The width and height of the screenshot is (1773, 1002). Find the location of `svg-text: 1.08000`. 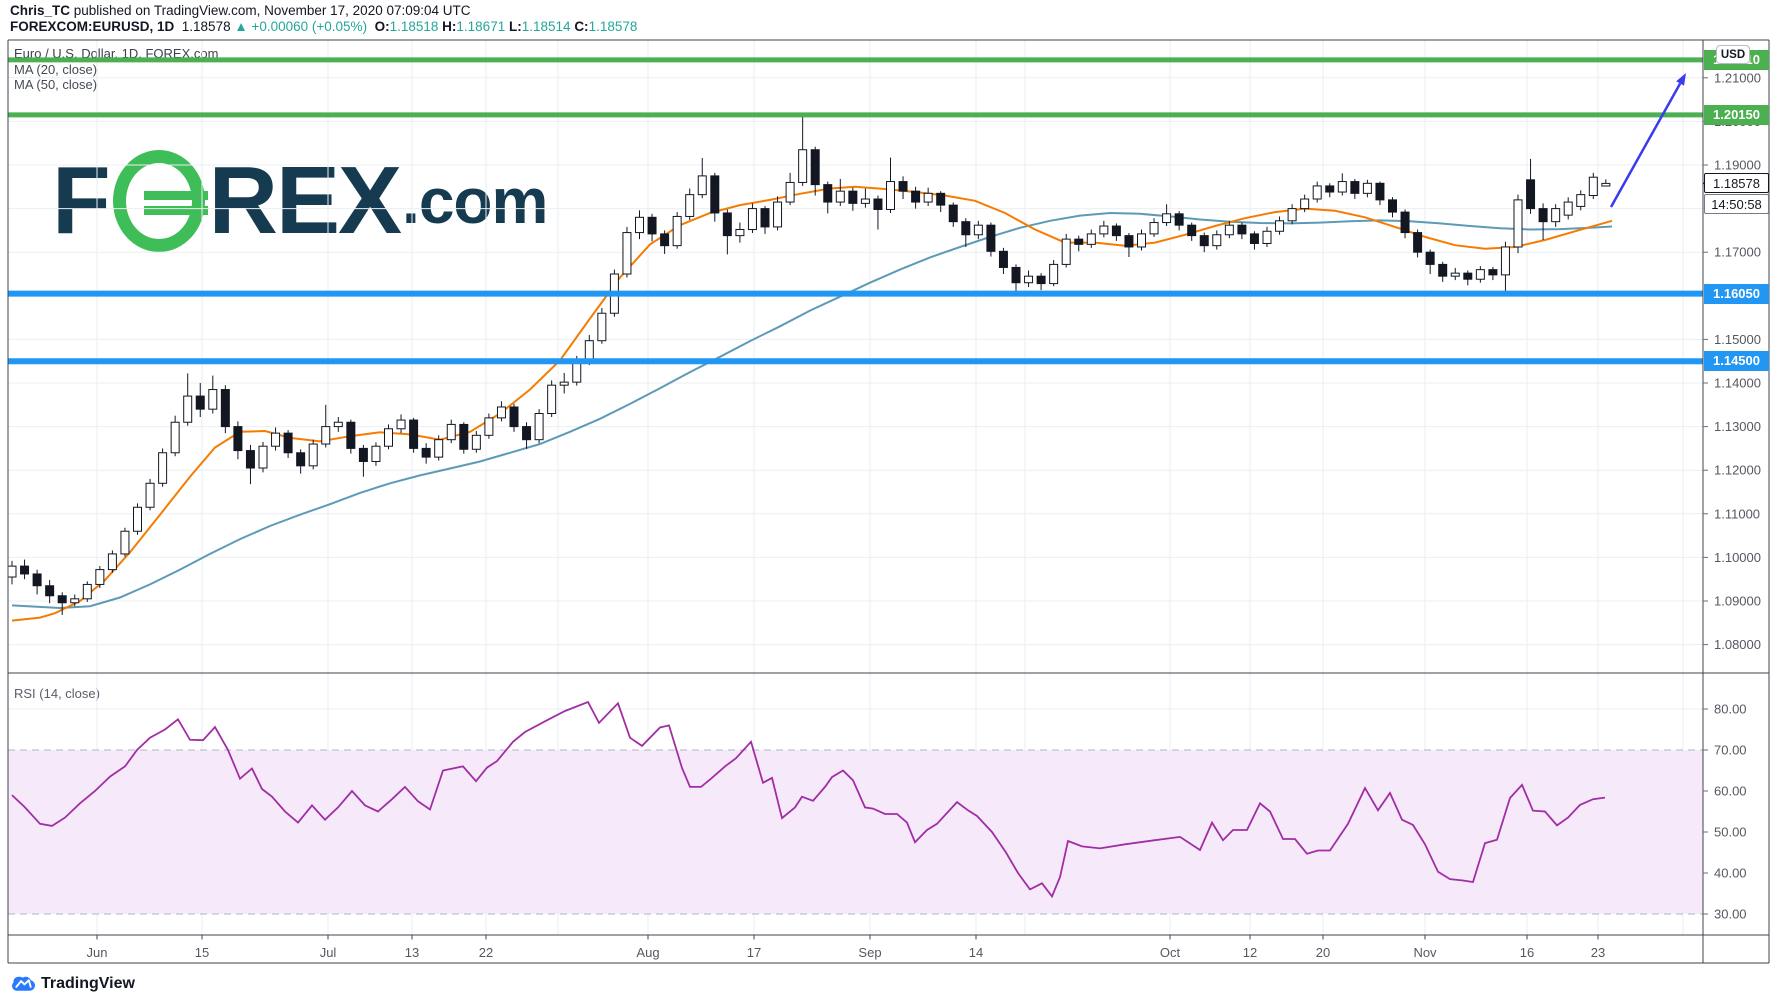

svg-text: 1.08000 is located at coordinates (1737, 644).